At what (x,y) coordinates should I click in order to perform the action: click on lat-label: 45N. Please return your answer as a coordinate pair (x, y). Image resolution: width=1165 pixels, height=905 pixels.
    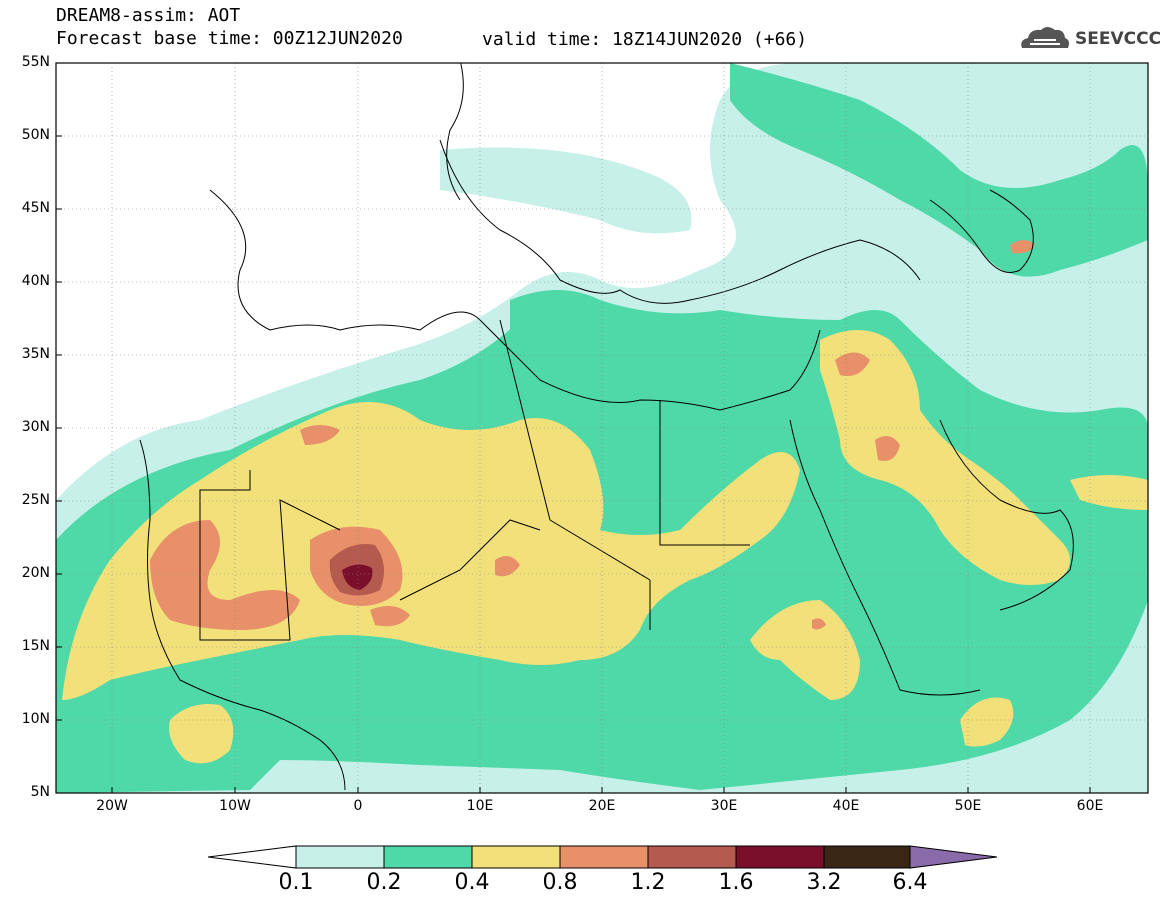
    Looking at the image, I should click on (35, 208).